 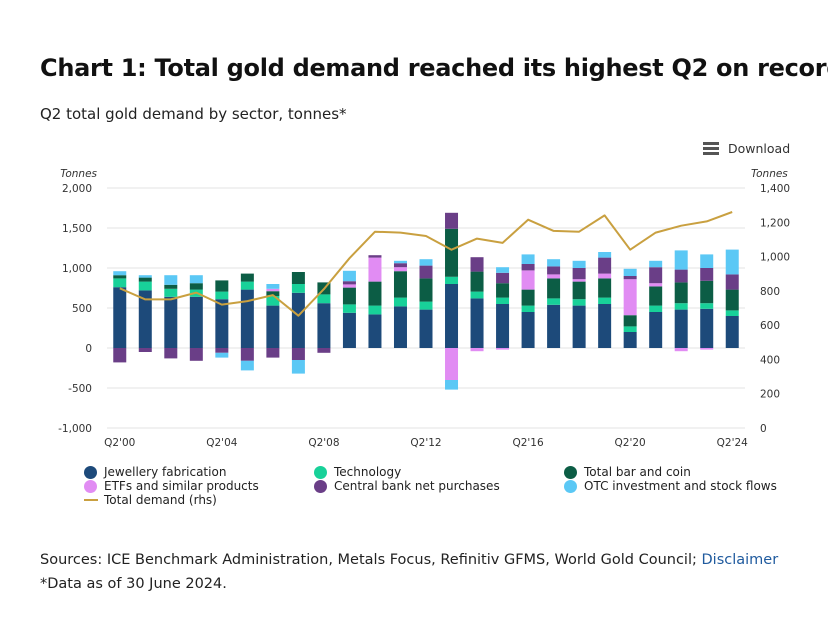 What do you see at coordinates (733, 443) in the screenshot?
I see `x-tick-label: Q2'24` at bounding box center [733, 443].